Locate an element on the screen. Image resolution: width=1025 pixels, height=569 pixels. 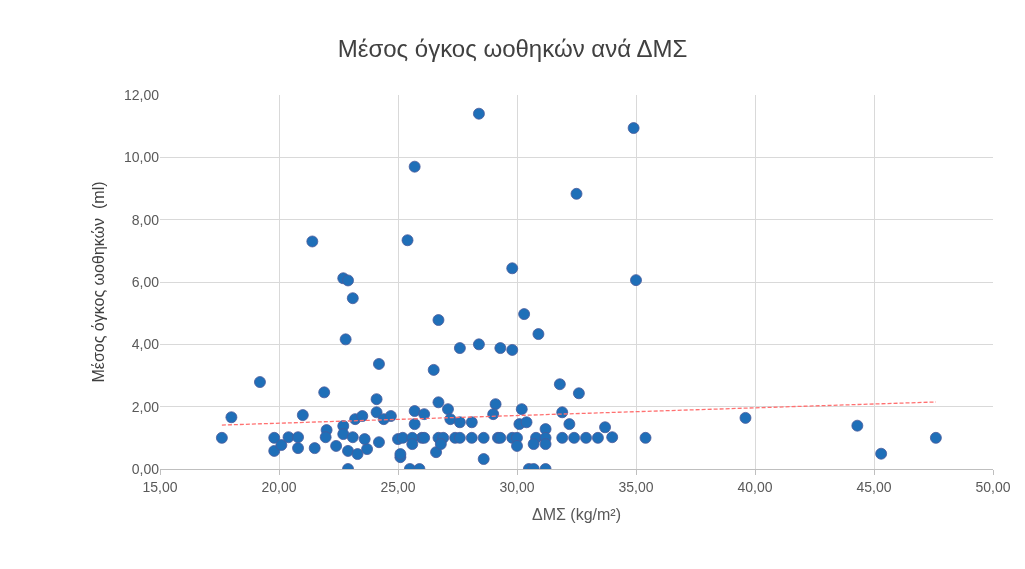
y-tick-label: 12,00 is located at coordinates (141, 94).